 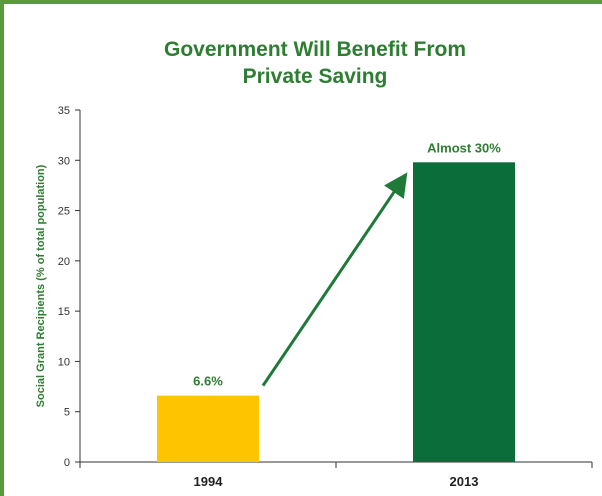 I want to click on x-tick-label: 2013, so click(x=464, y=481).